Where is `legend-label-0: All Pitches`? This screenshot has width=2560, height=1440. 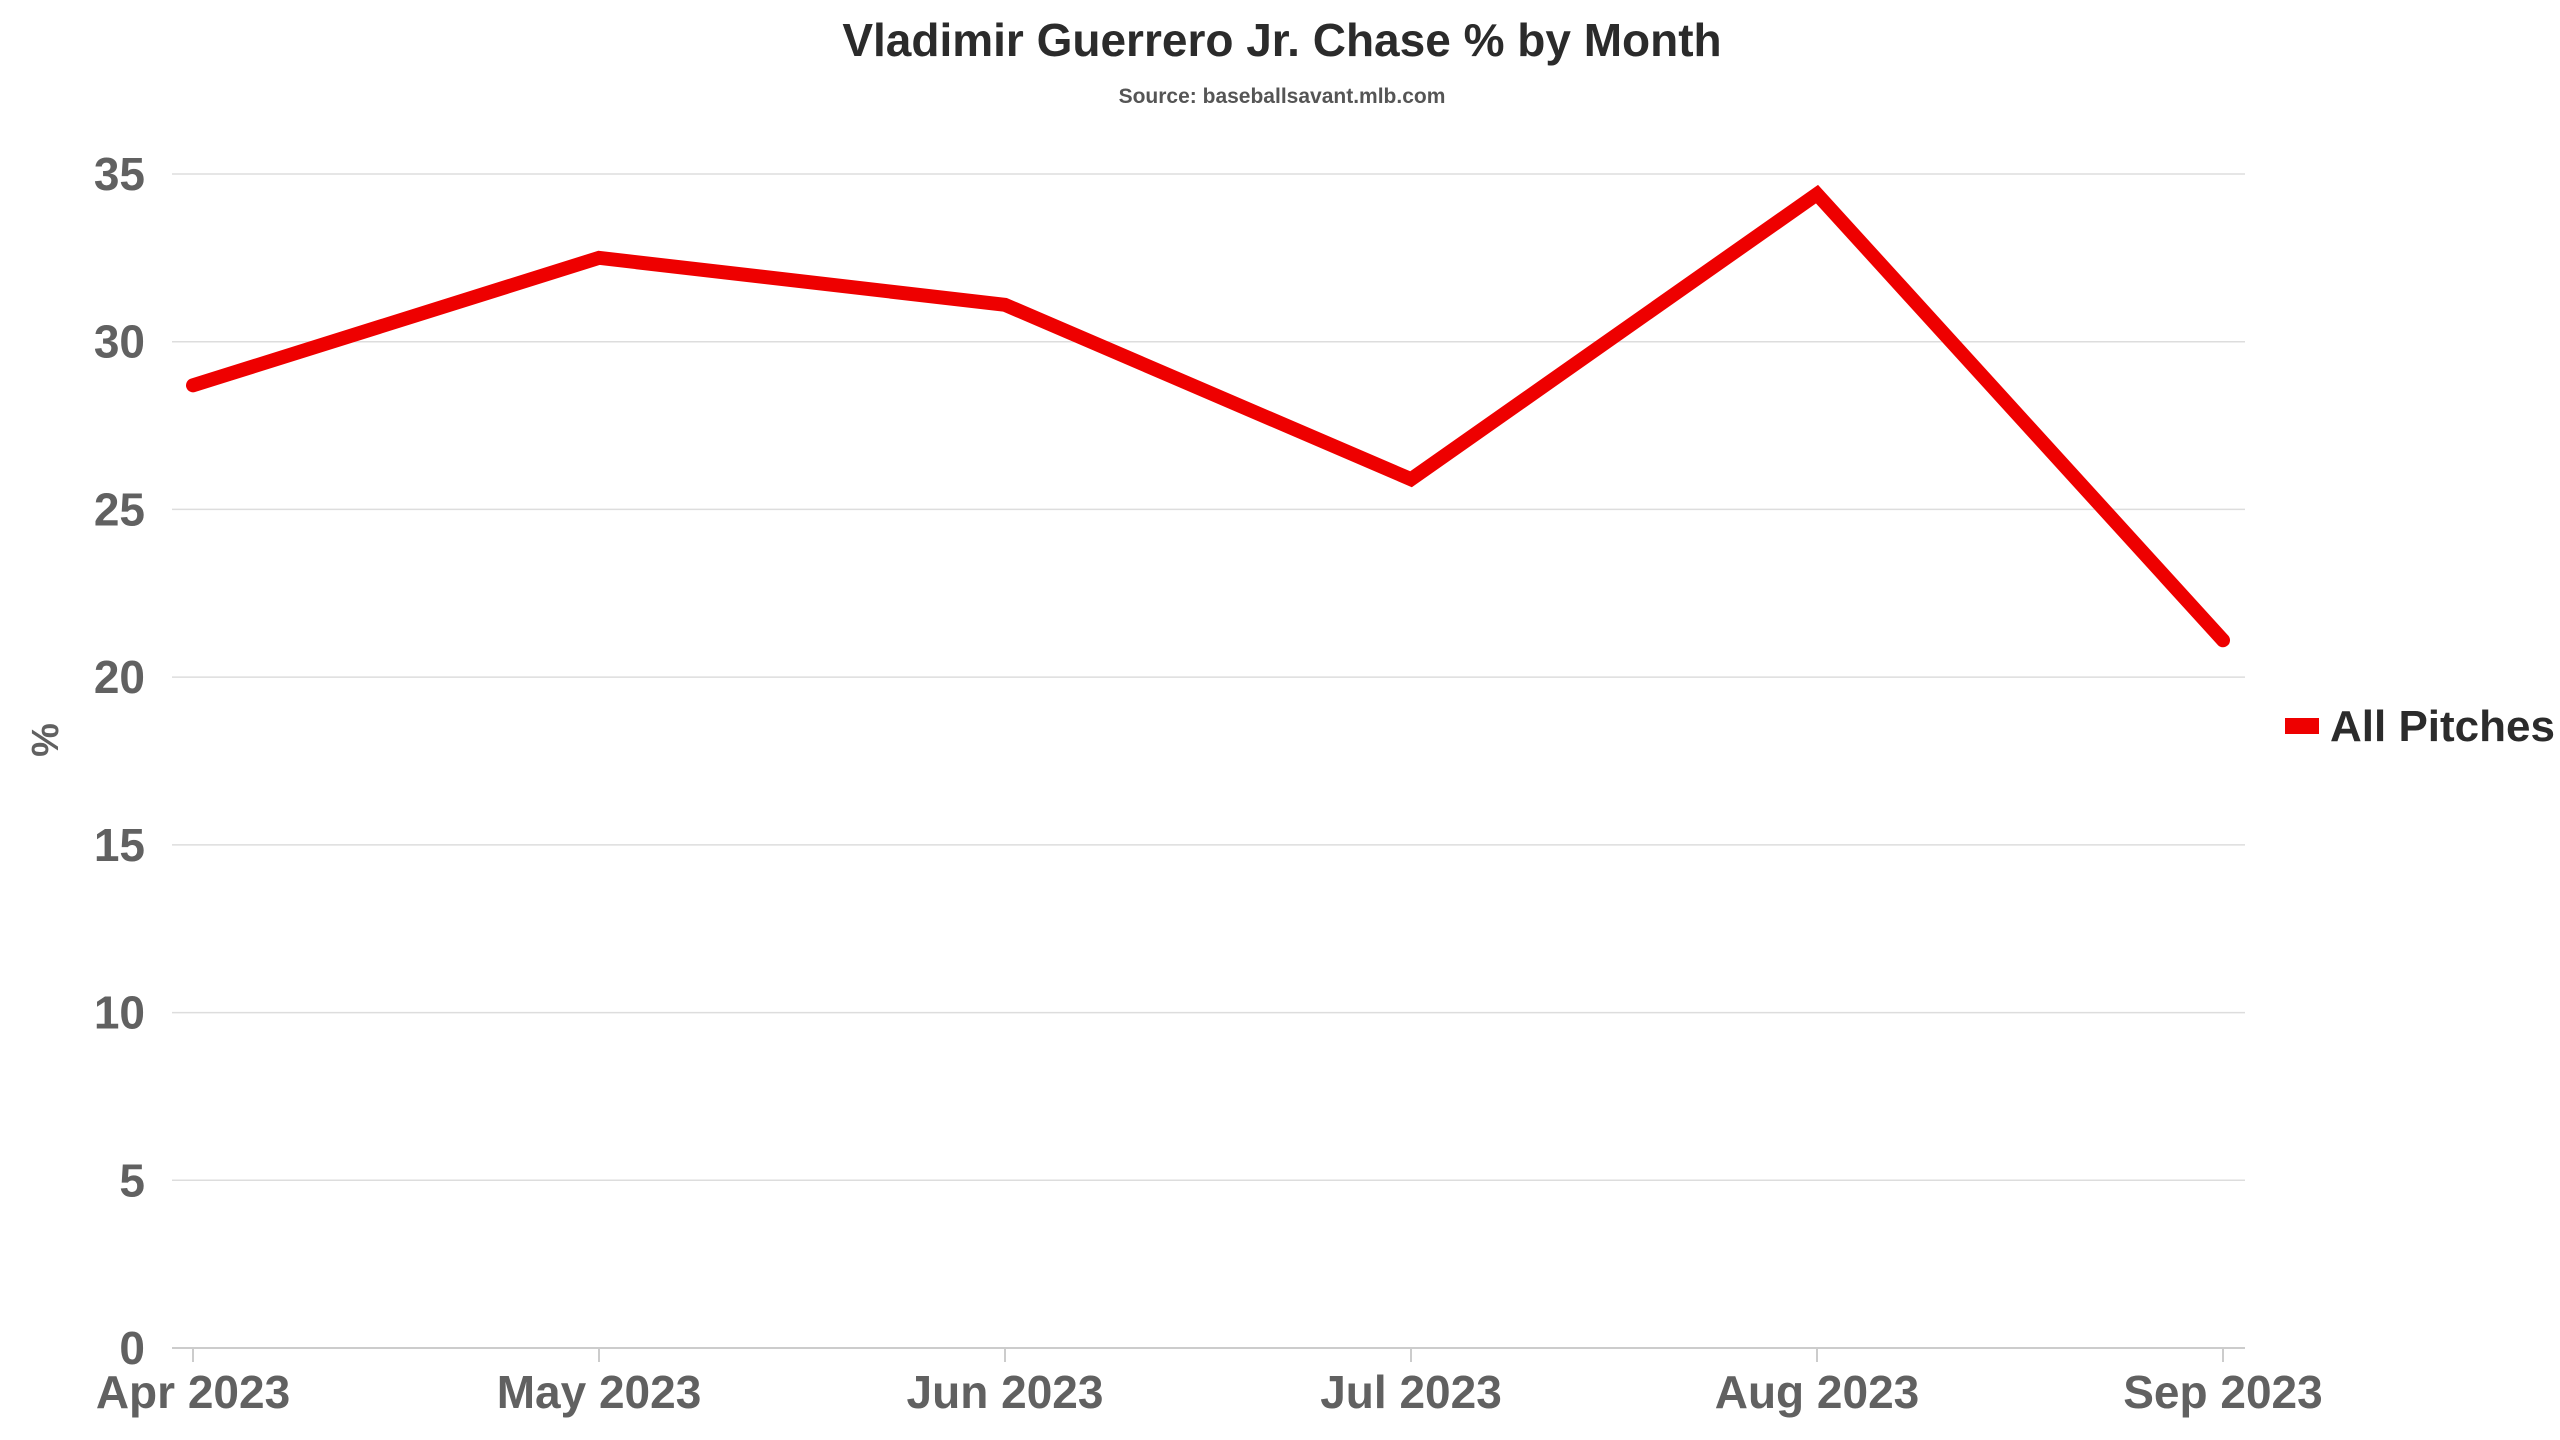
legend-label-0: All Pitches is located at coordinates (2442, 726).